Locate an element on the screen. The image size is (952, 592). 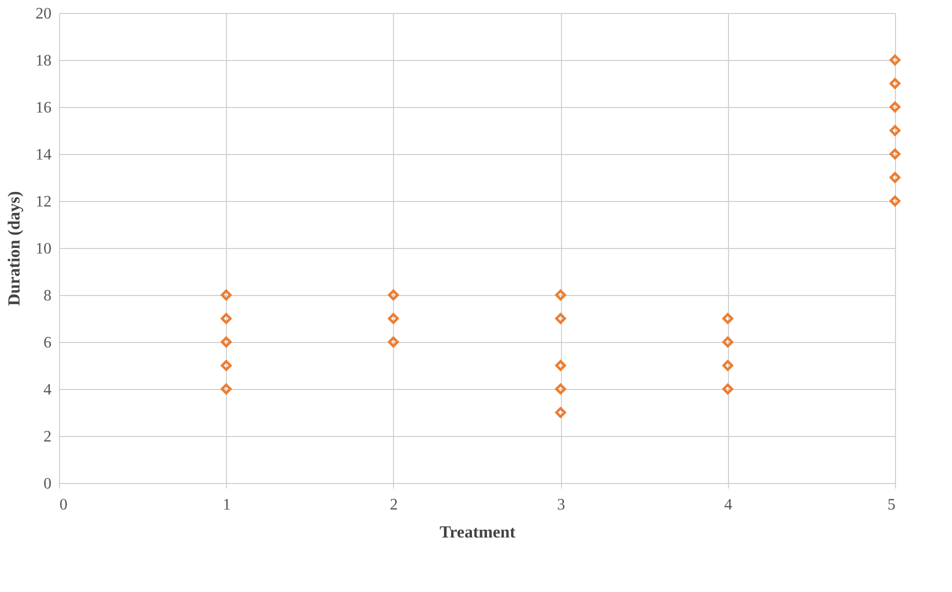
y-tick-label: 12 is located at coordinates (44, 202).